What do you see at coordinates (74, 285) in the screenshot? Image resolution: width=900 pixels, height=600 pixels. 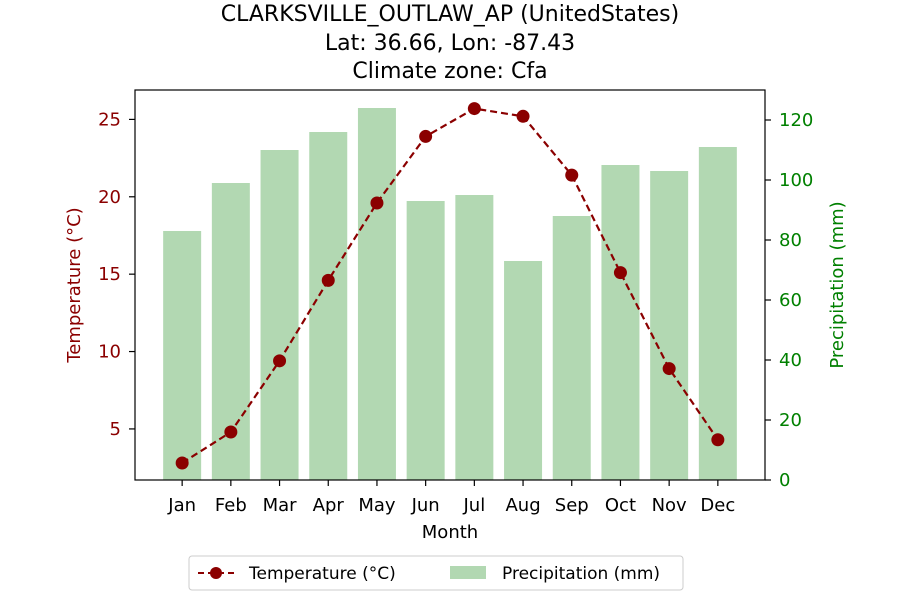 I see `left-axis-label: Temperature (°C)` at bounding box center [74, 285].